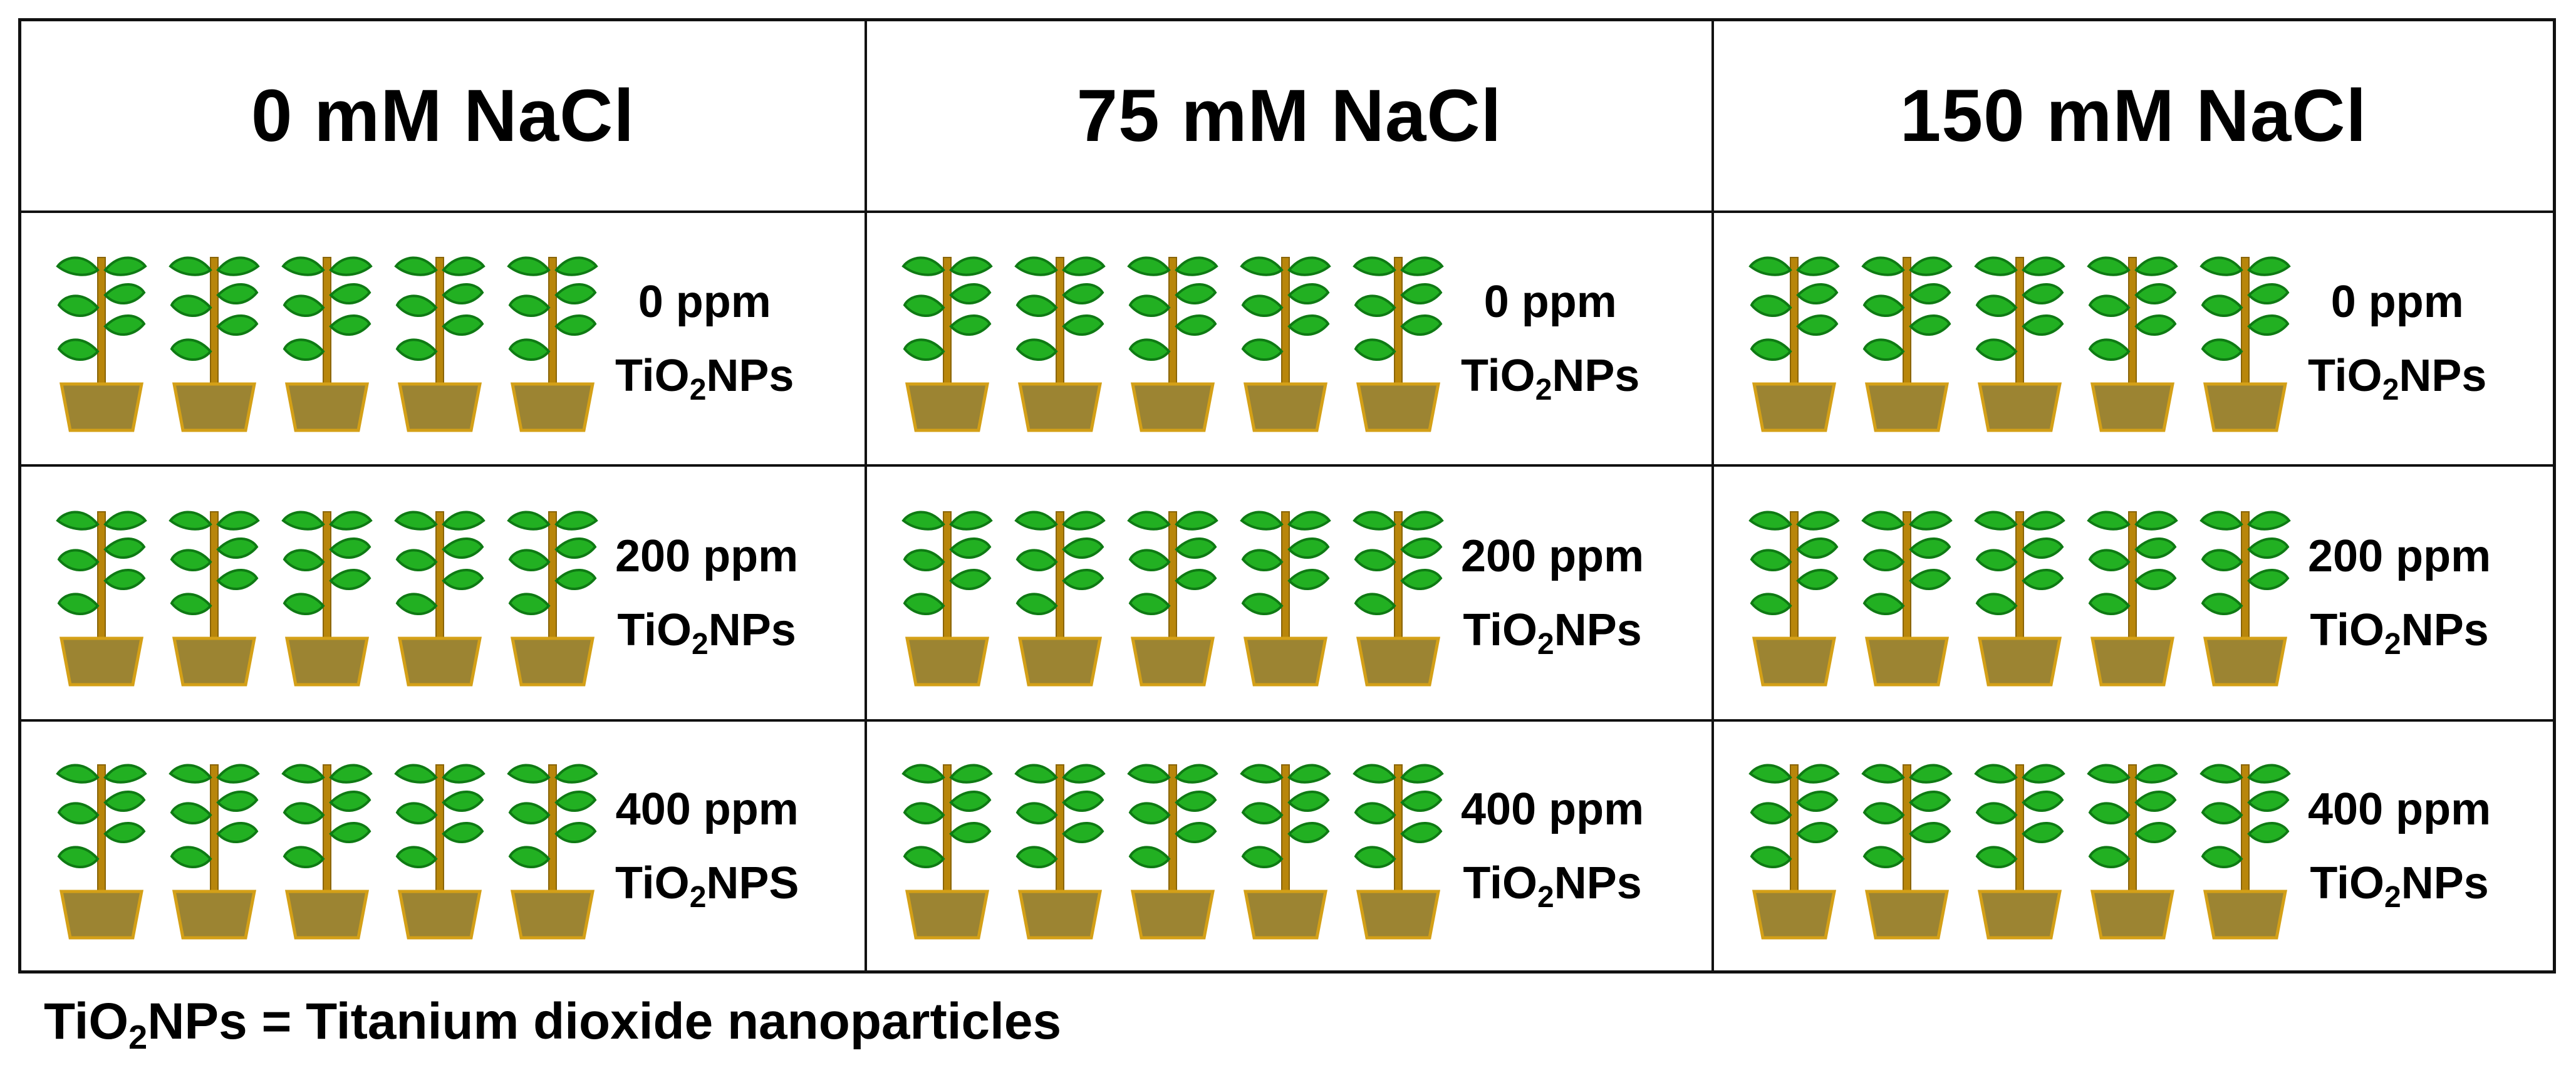 This screenshot has width=2576, height=1080. What do you see at coordinates (443, 116) in the screenshot?
I see `column-header-label: 0 mM NaCl` at bounding box center [443, 116].